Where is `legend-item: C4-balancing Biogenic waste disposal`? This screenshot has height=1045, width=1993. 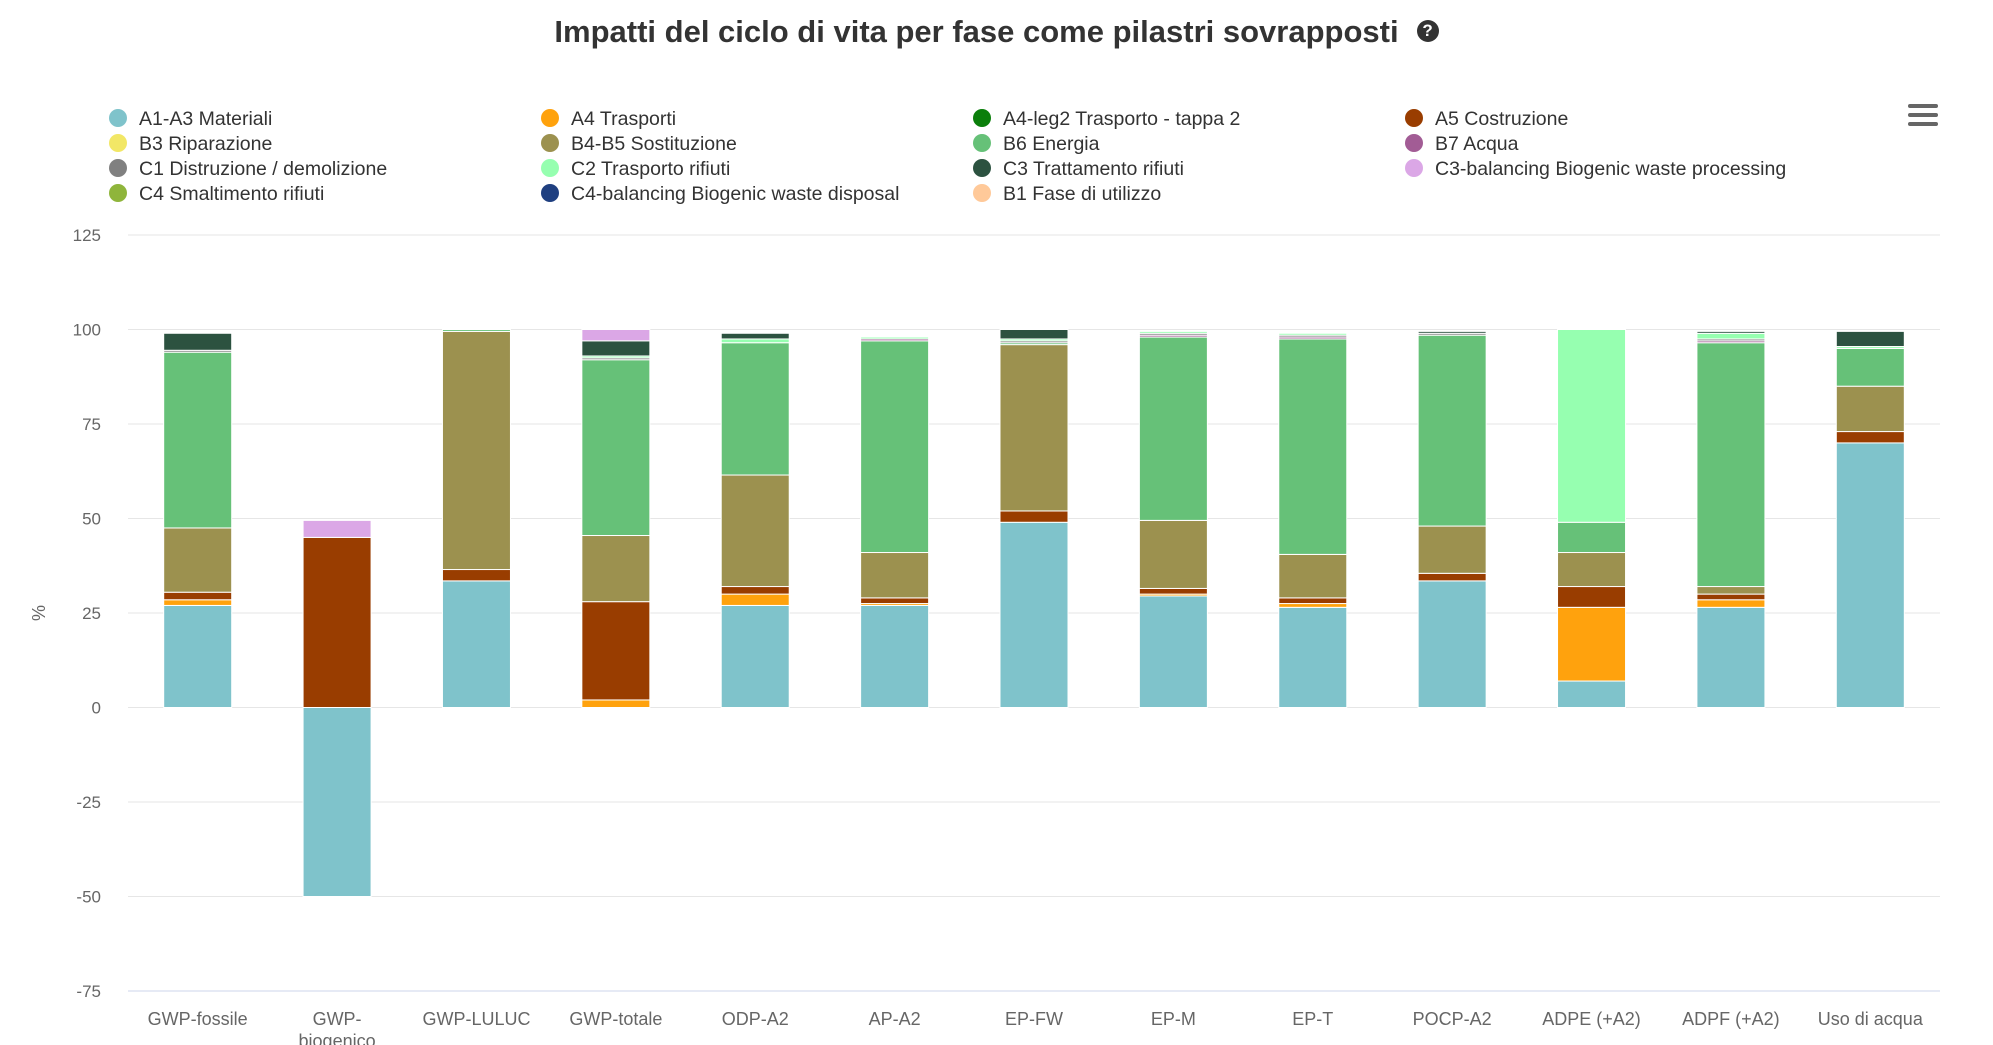 legend-item: C4-balancing Biogenic waste disposal is located at coordinates (720, 194).